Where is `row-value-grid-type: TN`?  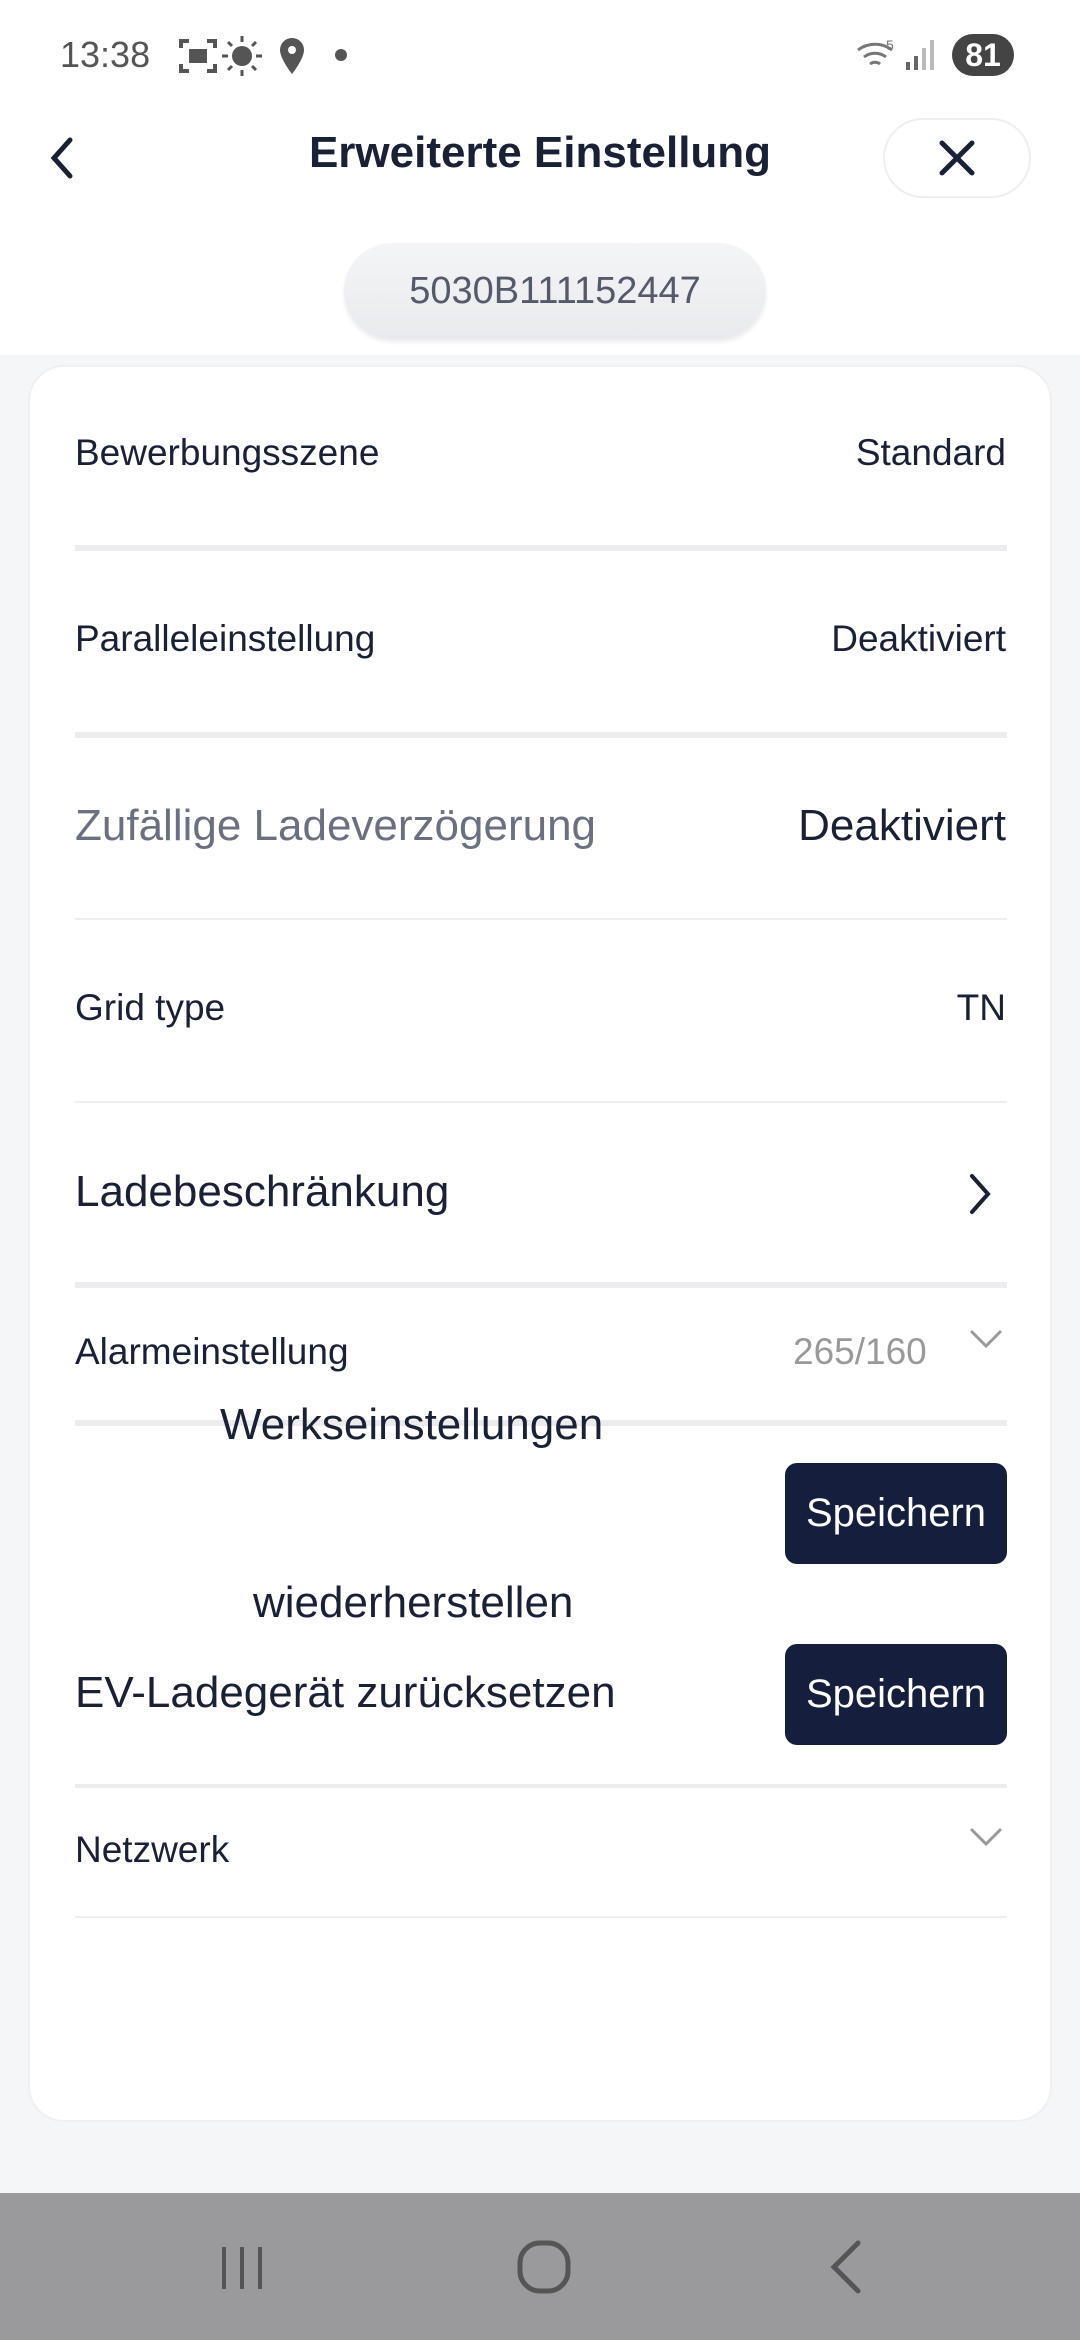
row-value-grid-type: TN is located at coordinates (981, 1007).